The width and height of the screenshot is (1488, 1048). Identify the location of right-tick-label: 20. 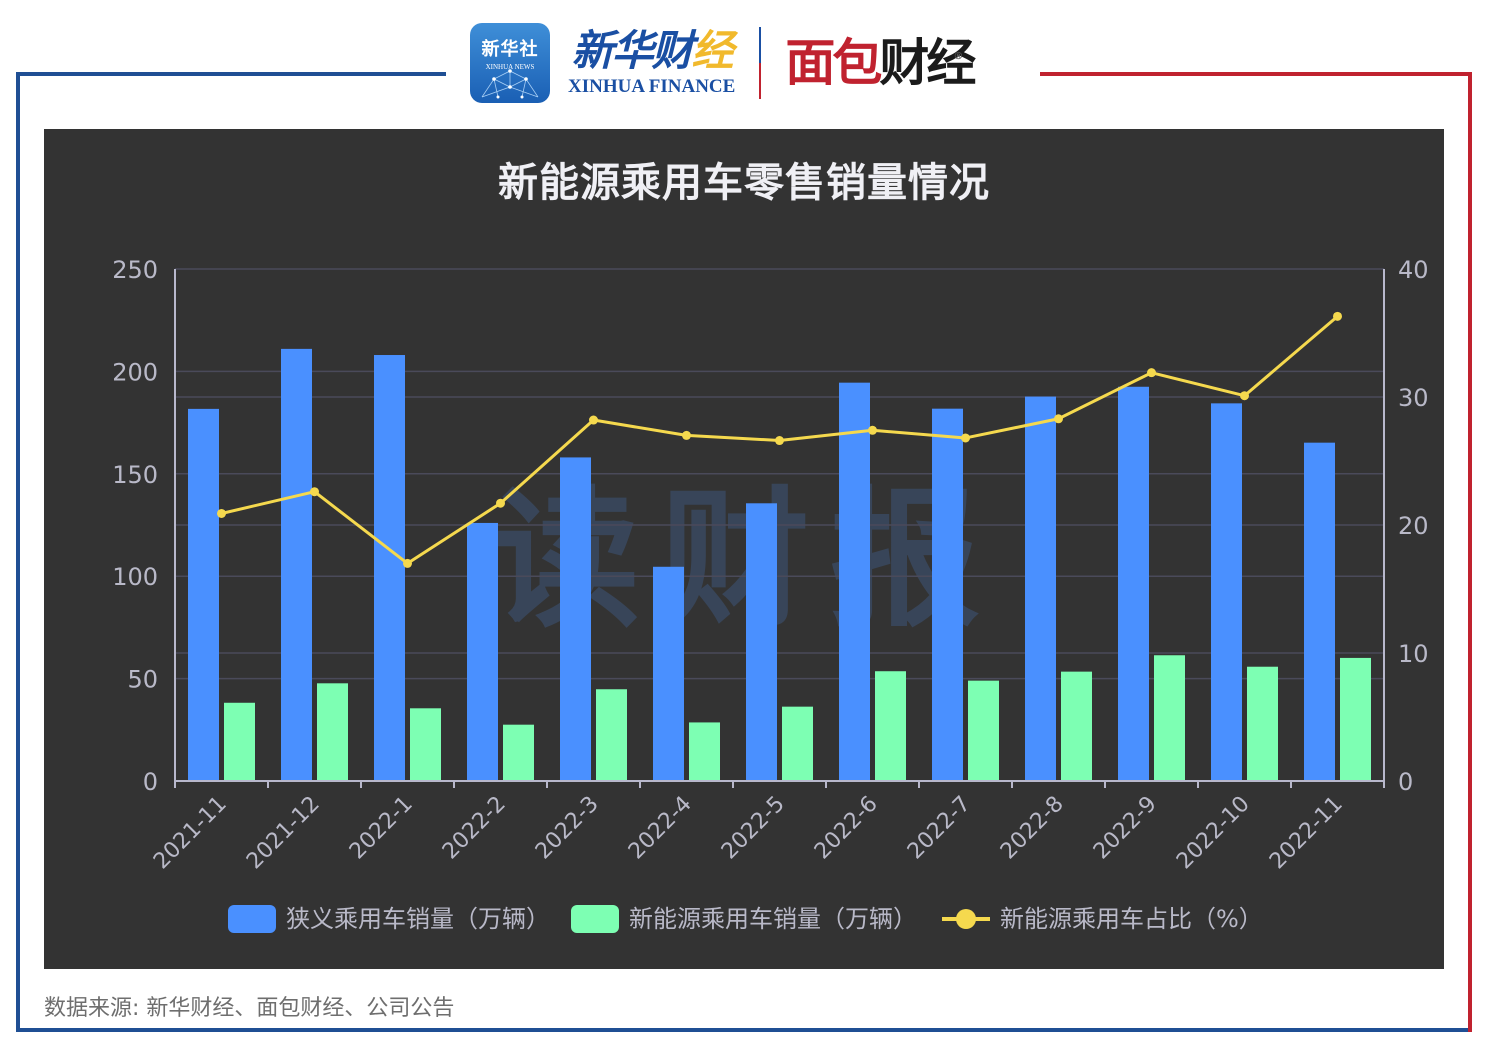
(1413, 526).